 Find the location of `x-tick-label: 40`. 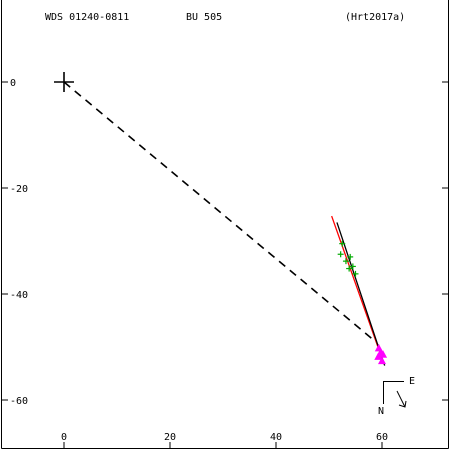

x-tick-label: 40 is located at coordinates (276, 437).